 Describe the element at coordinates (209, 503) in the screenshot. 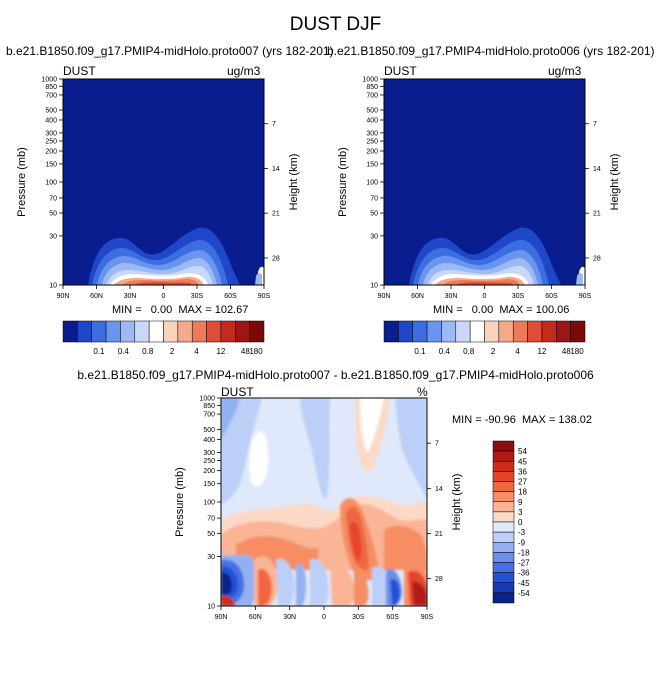

I see `y-tick-label-b: 100` at that location.